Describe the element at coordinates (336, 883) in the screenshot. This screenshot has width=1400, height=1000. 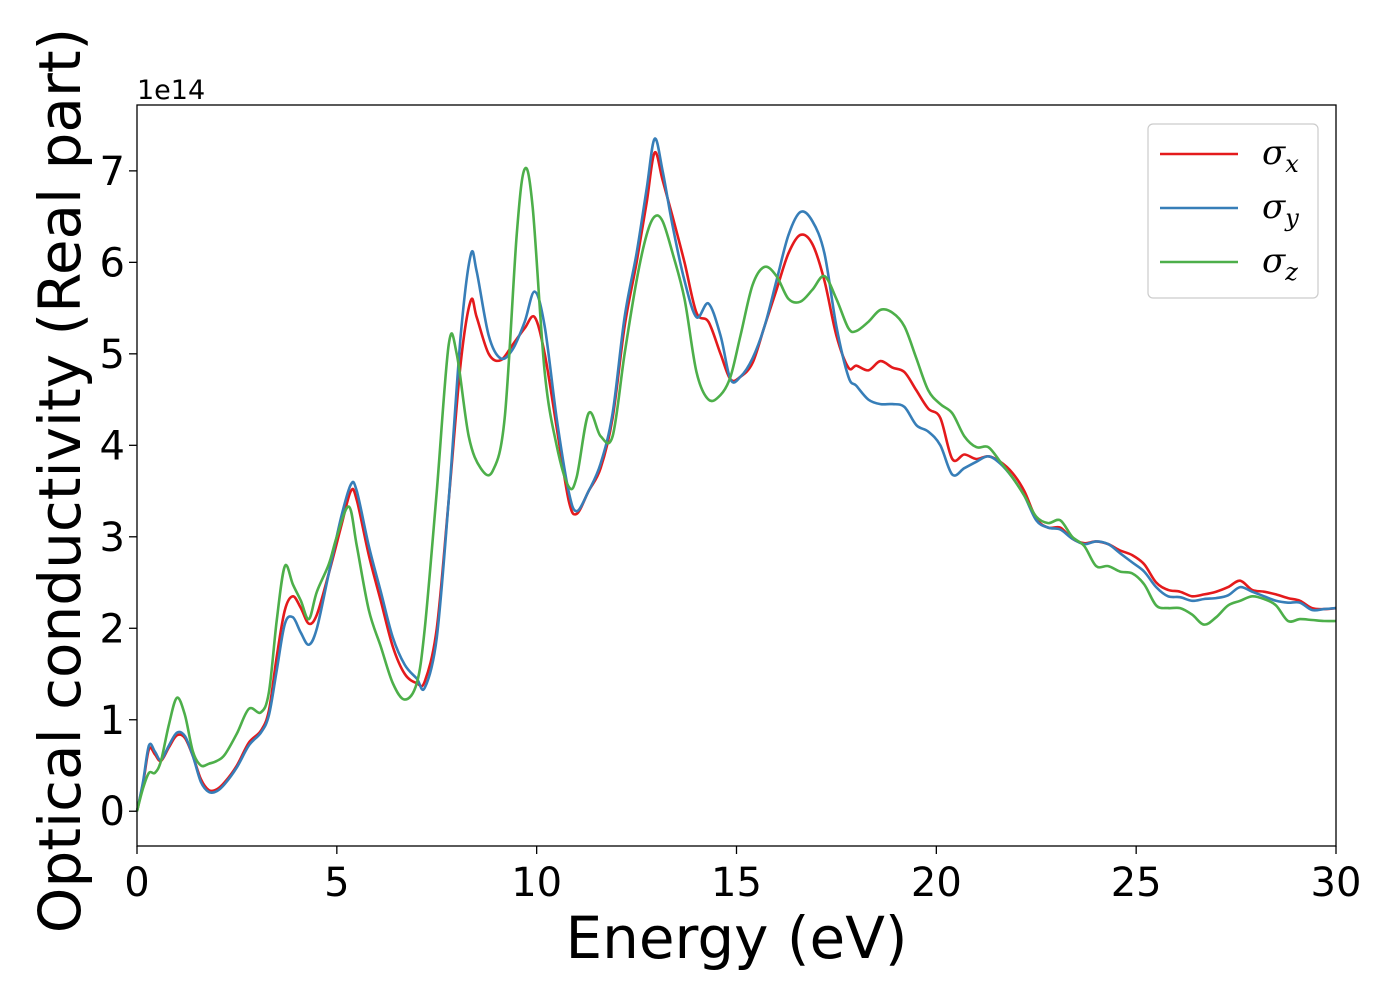
I see `x-tick-label: 5` at that location.